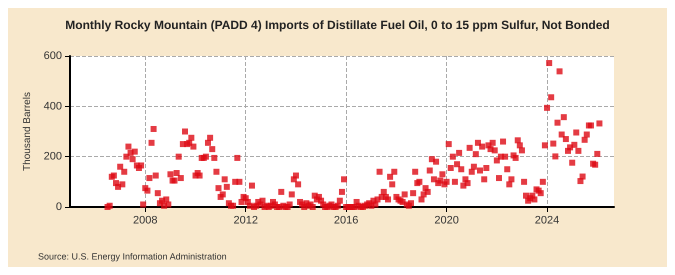  What do you see at coordinates (59, 207) in the screenshot?
I see `y-tick-label: 0` at bounding box center [59, 207].